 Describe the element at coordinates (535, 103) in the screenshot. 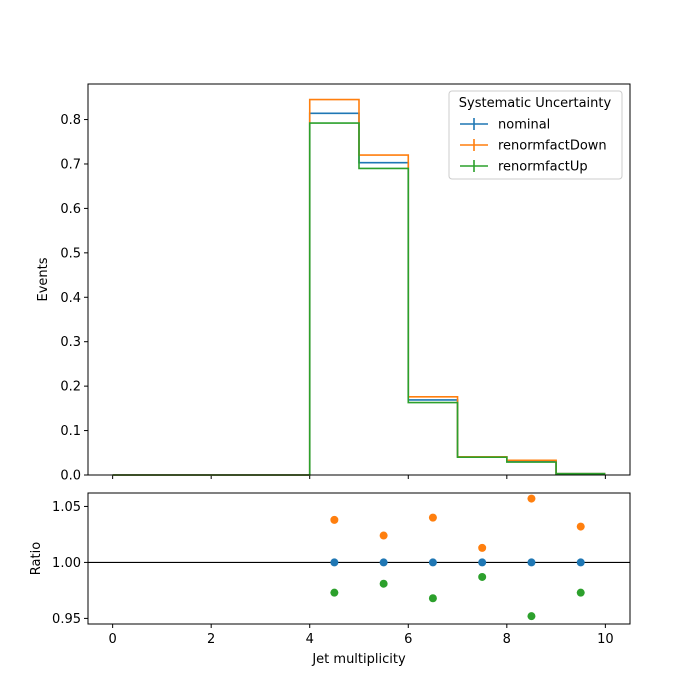

I see `legend-title: Systematic Uncertainty` at that location.